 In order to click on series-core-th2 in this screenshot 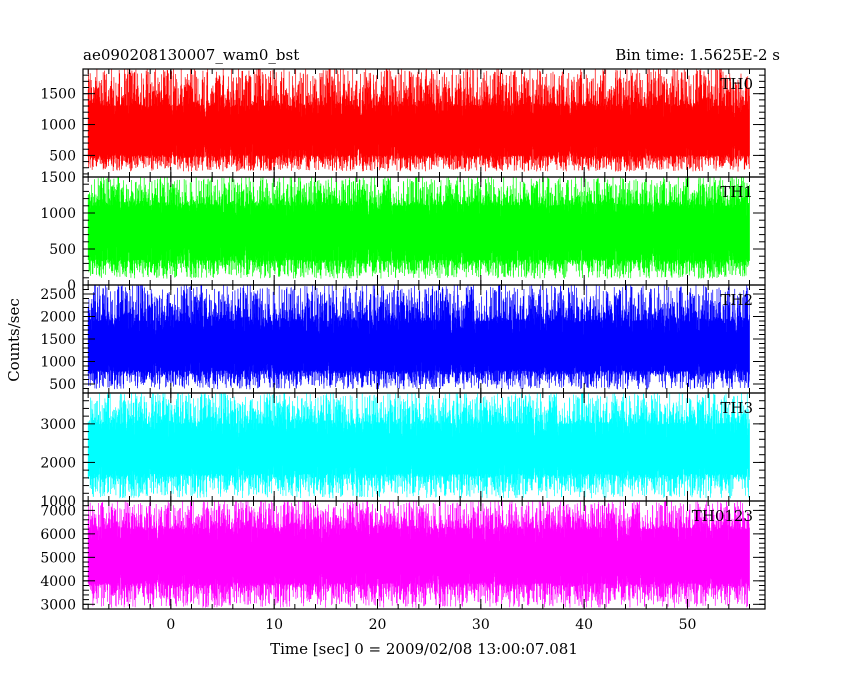, I will do `click(419, 348)`.